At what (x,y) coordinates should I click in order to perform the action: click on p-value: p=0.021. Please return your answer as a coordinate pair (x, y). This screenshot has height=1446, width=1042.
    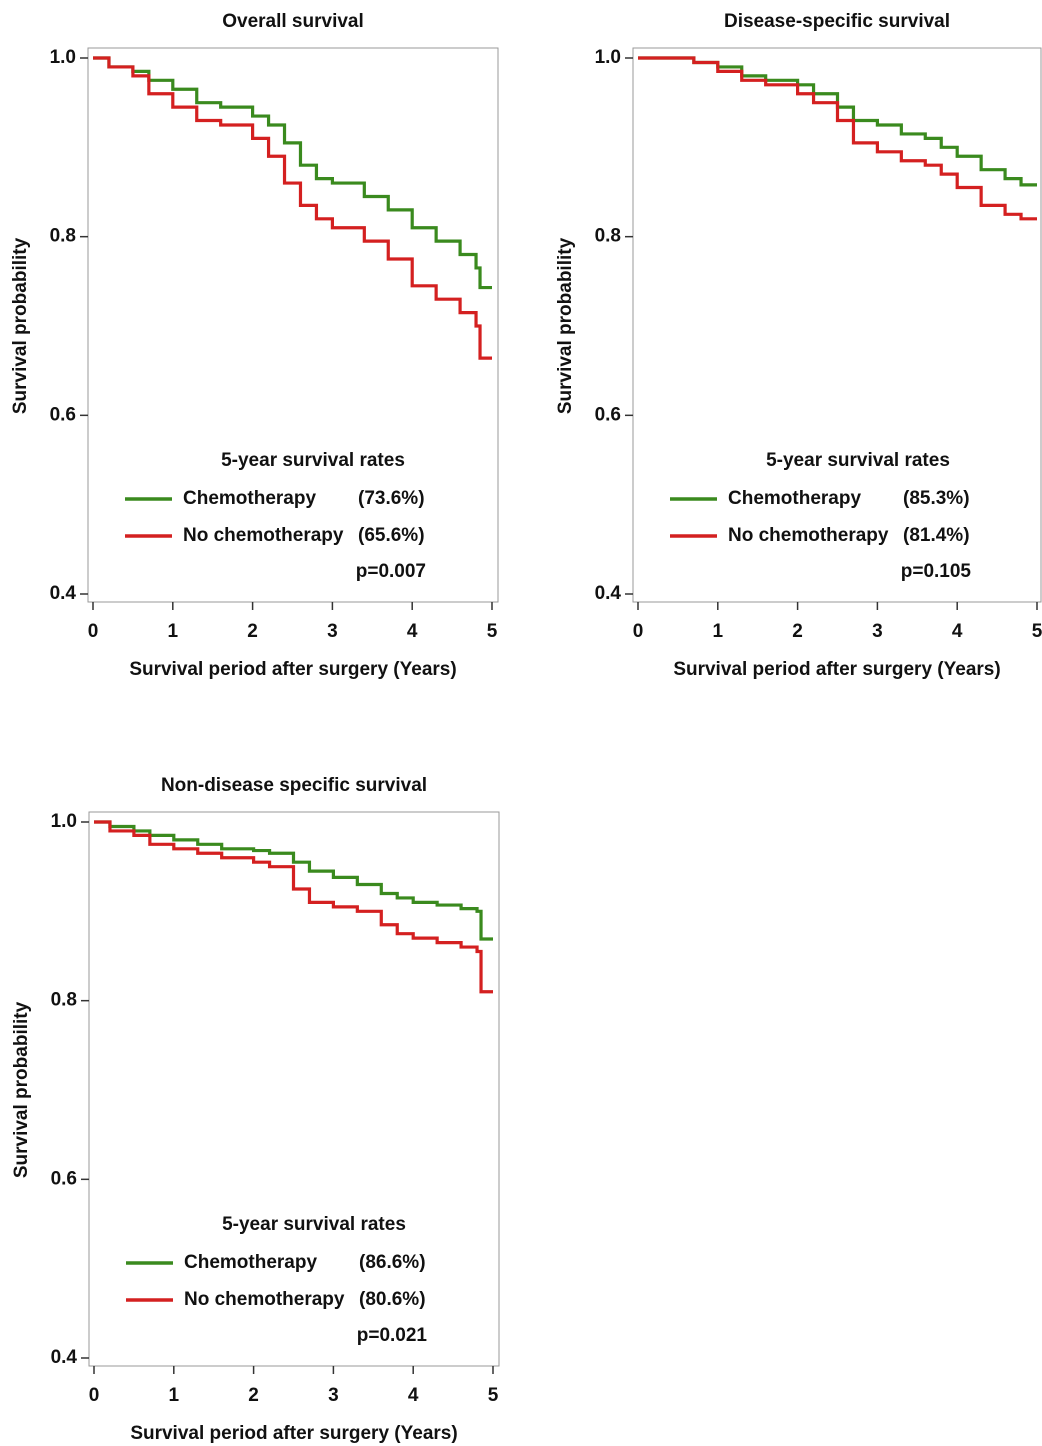
    Looking at the image, I should click on (392, 1335).